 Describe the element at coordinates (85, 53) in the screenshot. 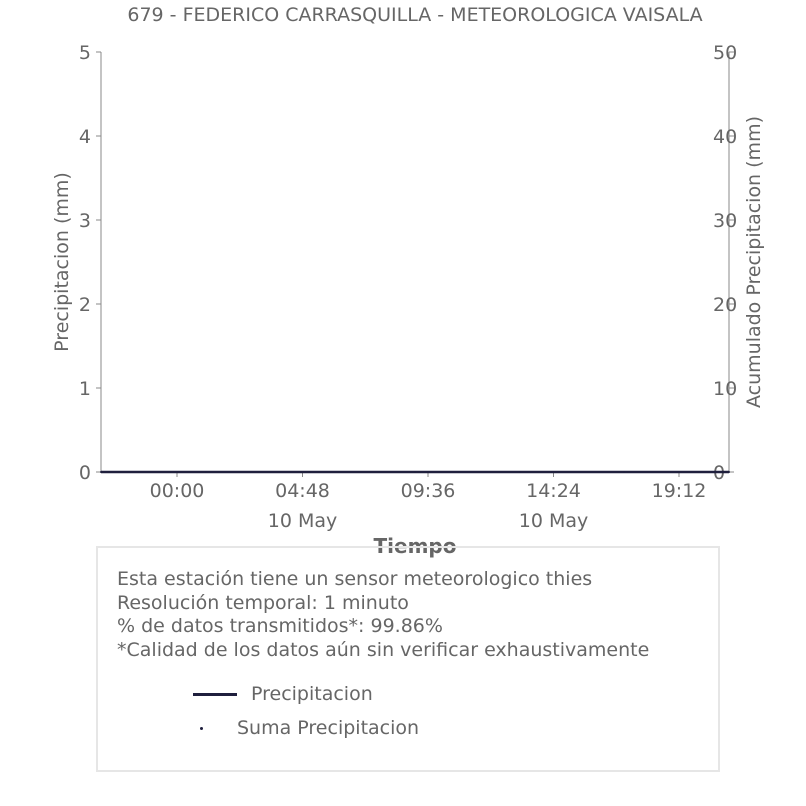

I see `y-tick-label: 5` at that location.